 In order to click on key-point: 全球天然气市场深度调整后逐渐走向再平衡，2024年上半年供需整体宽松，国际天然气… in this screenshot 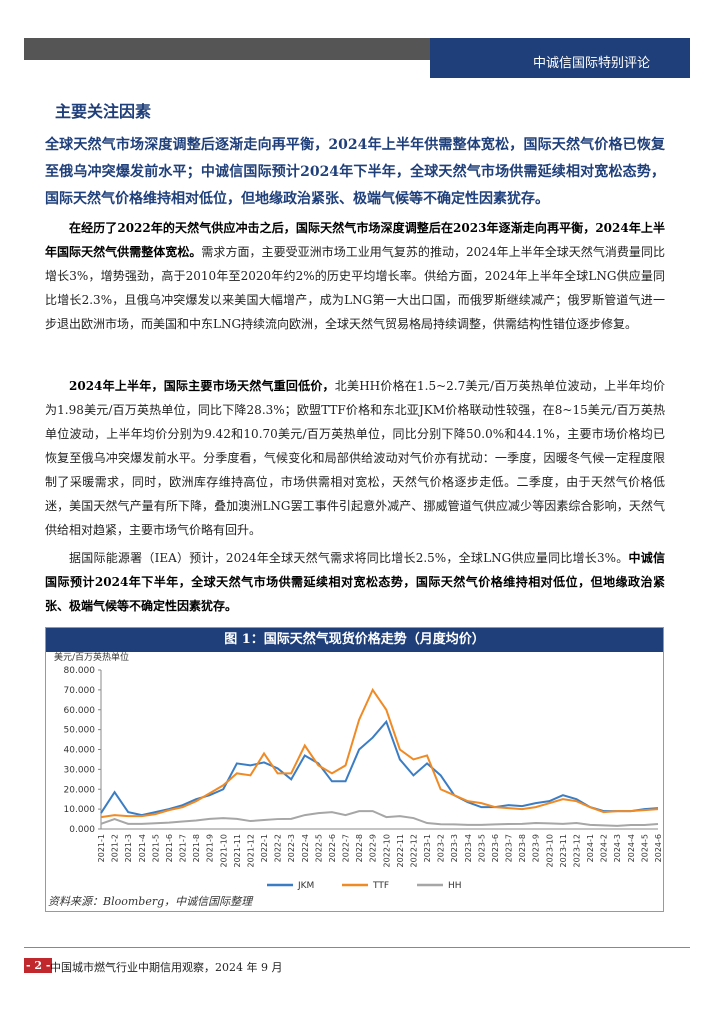, I will do `click(355, 172)`.